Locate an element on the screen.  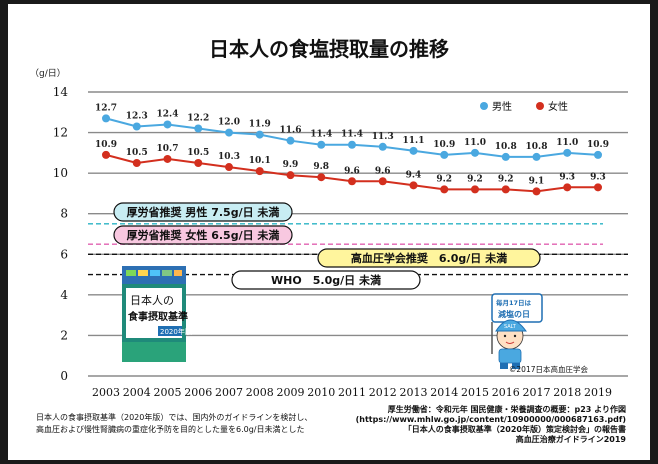
chart-title: 日本人の食塩摂取量の推移 is located at coordinates (329, 49).